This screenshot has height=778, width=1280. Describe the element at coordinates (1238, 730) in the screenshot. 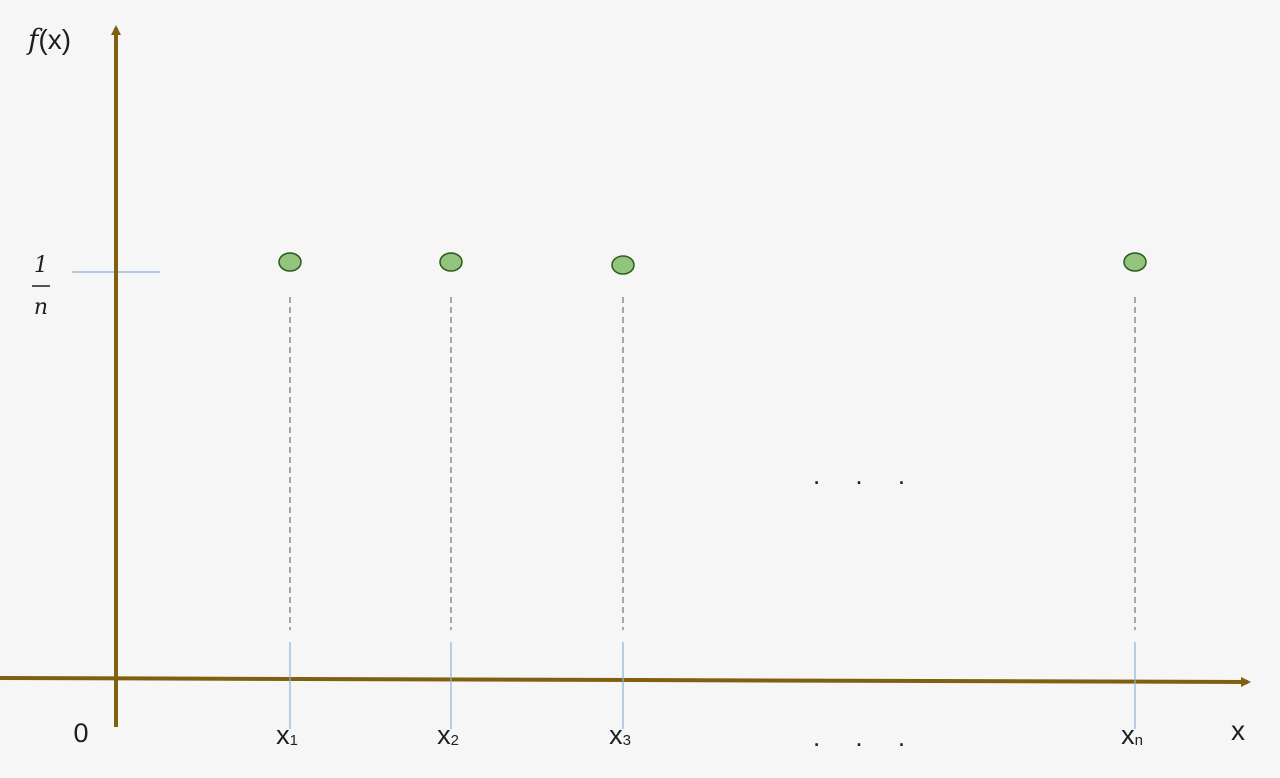

I see `x-axis-label: x` at that location.